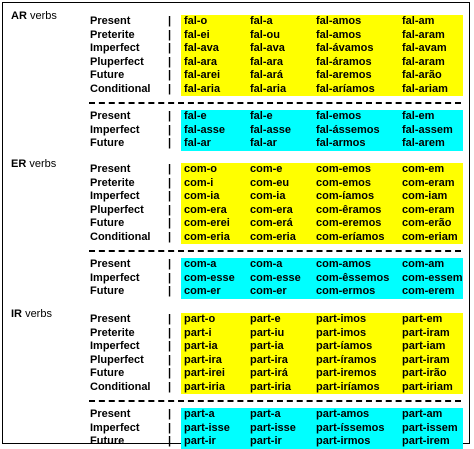  I want to click on verb-form: fal-em, so click(418, 116).